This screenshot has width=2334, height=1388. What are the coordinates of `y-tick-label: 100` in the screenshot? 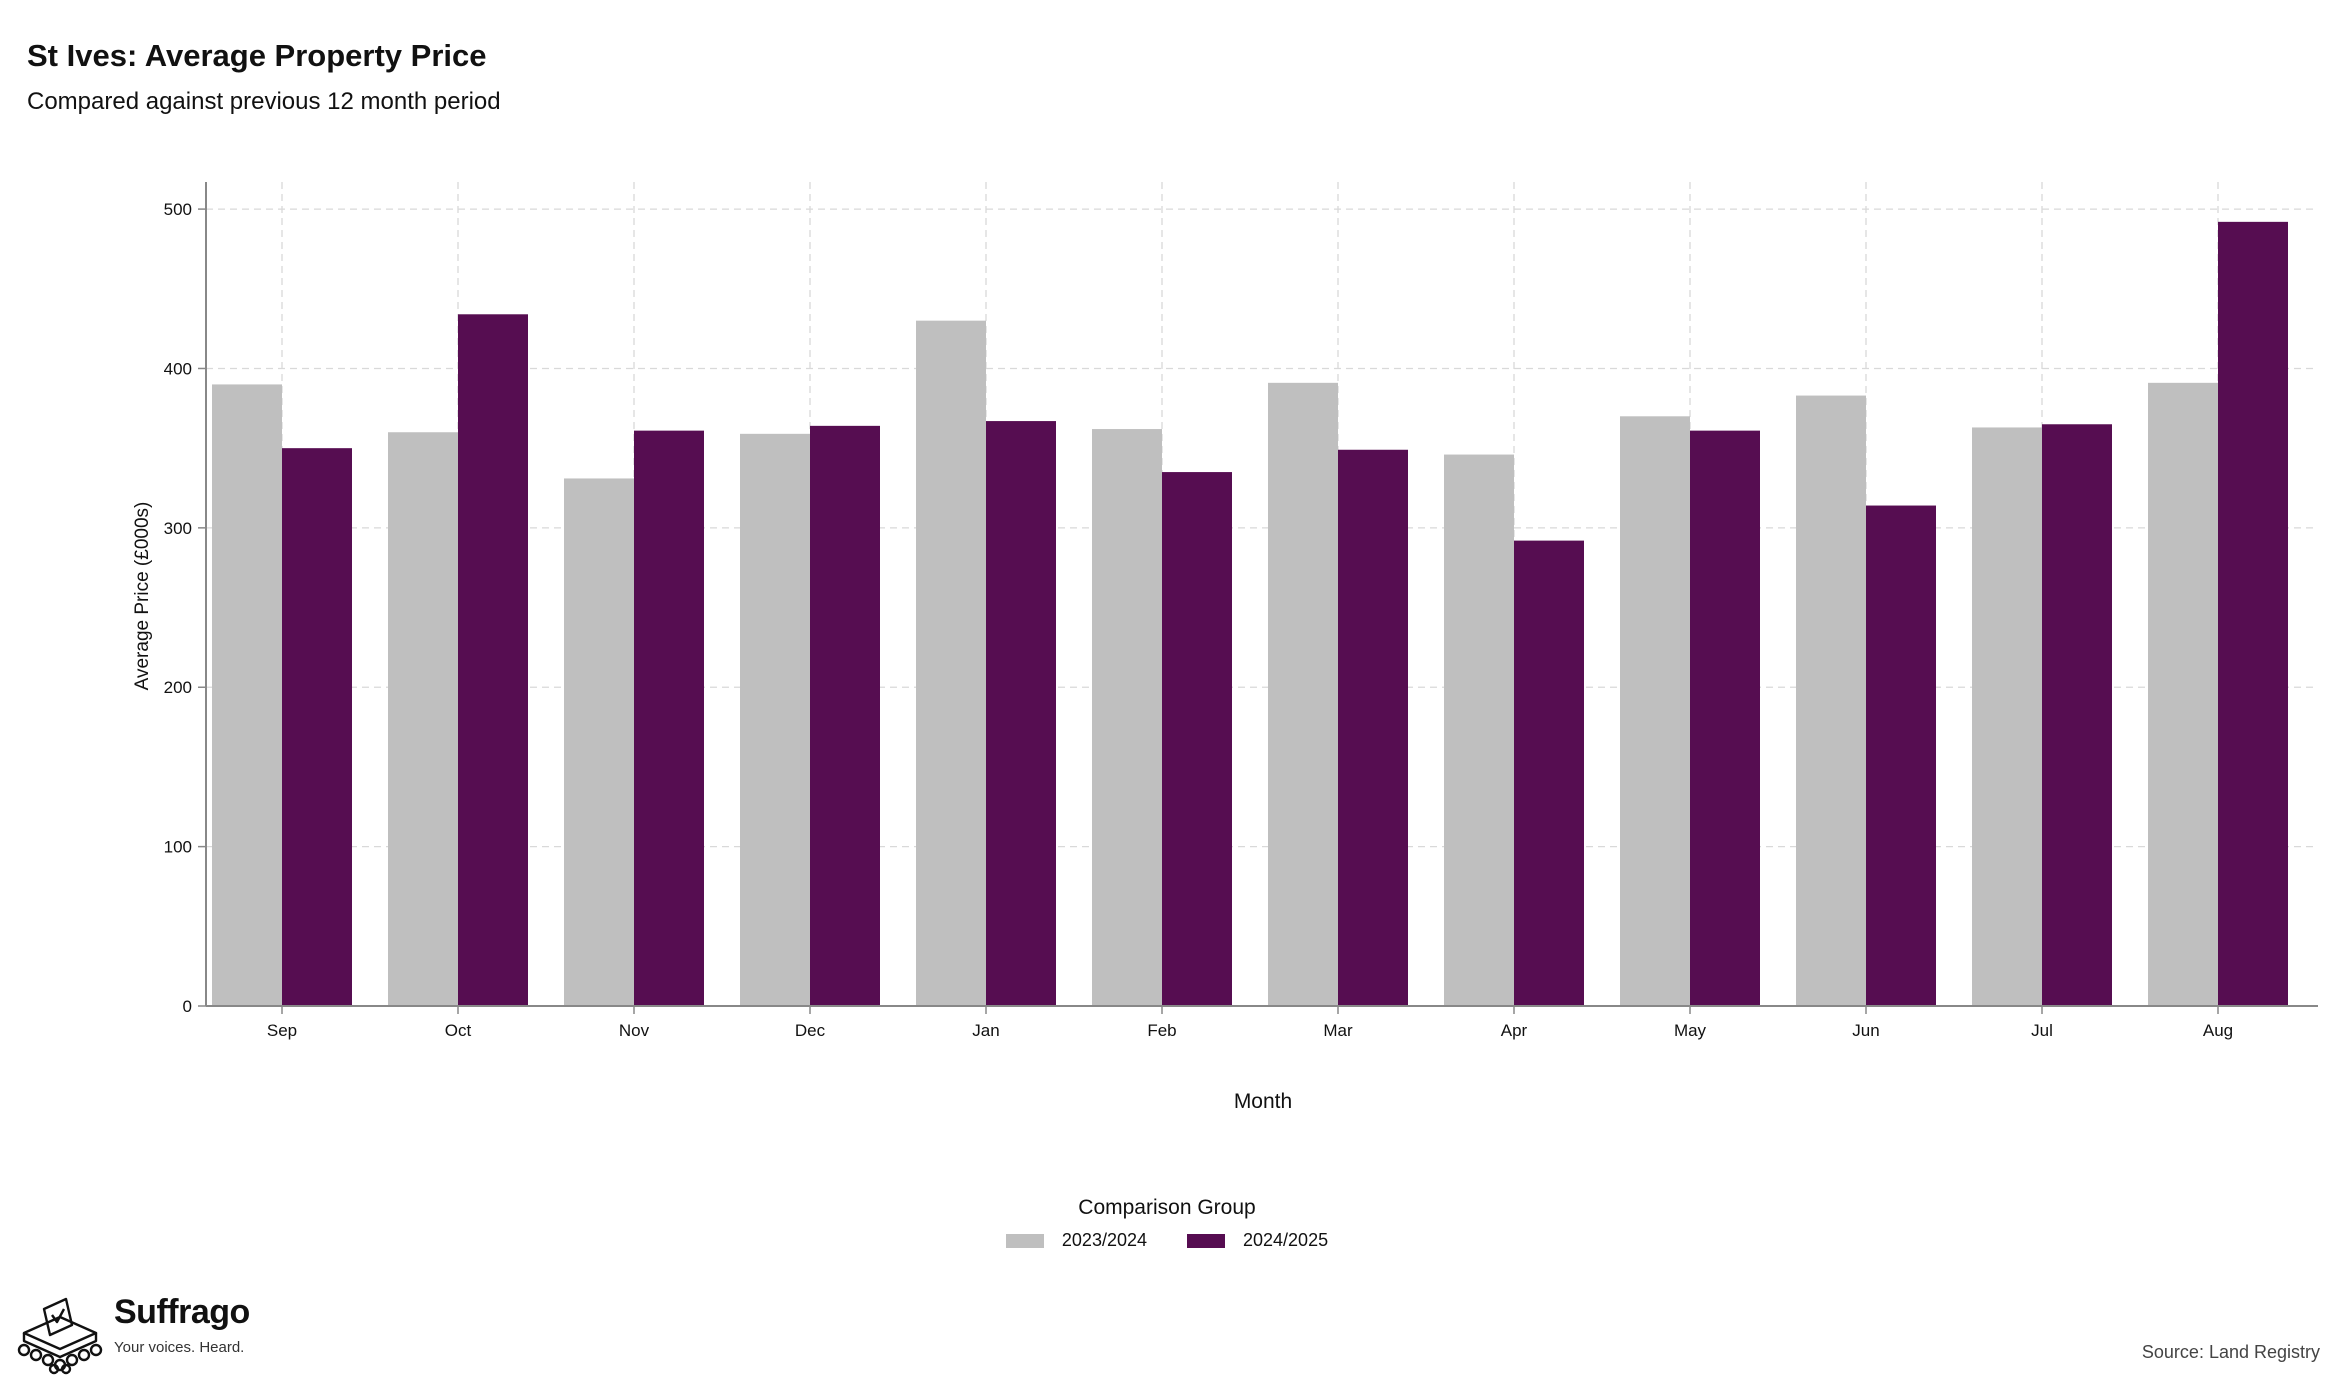 It's located at (178, 847).